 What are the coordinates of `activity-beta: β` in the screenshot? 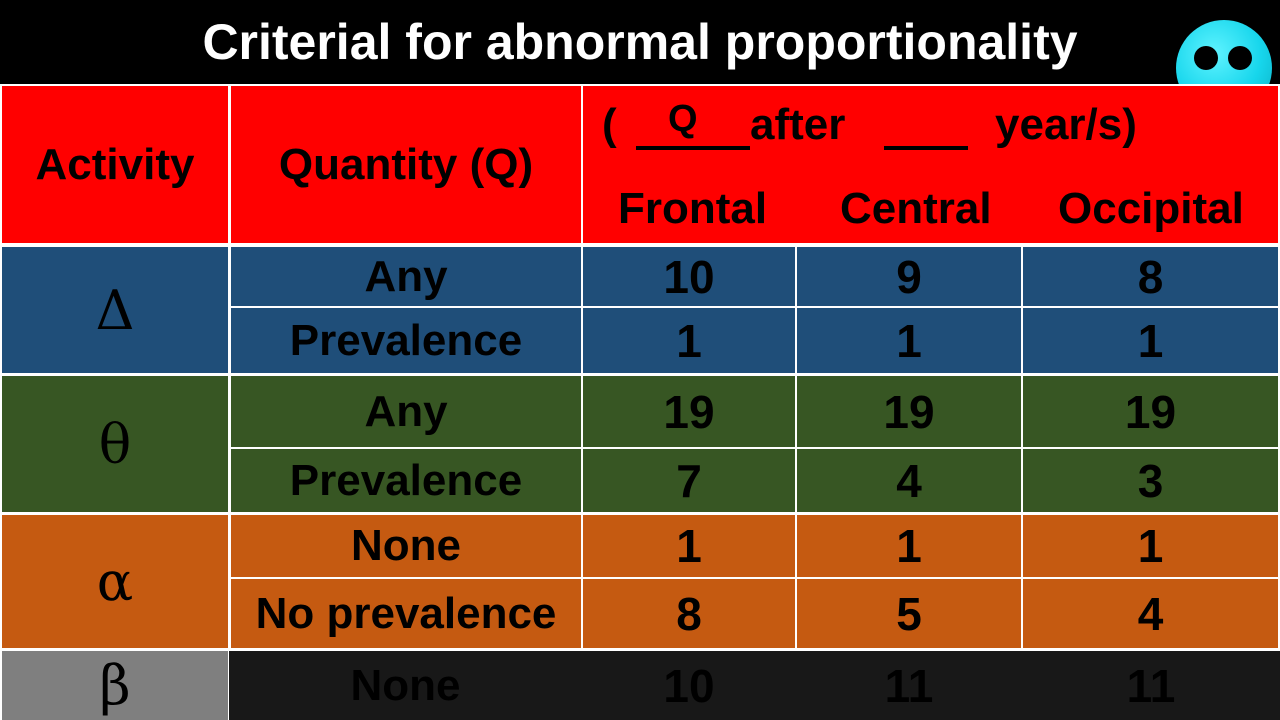 It's located at (115, 685).